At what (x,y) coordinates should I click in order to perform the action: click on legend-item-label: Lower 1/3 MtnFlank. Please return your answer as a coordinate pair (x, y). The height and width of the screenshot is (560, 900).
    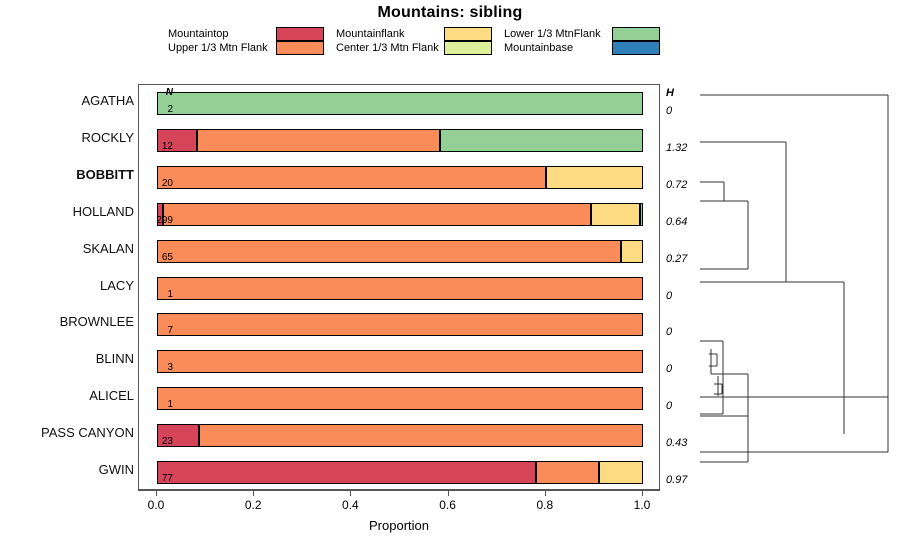
    Looking at the image, I should click on (552, 34).